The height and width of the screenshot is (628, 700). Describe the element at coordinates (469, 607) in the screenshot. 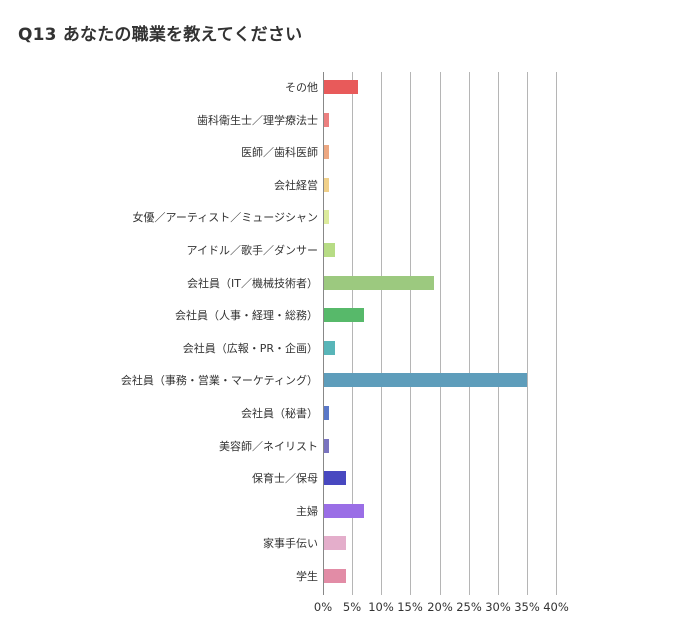

I see `x-tick-label: 25%` at that location.